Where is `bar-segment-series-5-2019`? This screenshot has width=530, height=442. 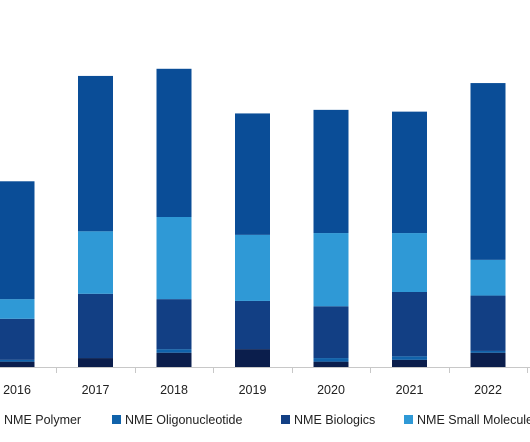 bar-segment-series-5-2019 is located at coordinates (252, 174).